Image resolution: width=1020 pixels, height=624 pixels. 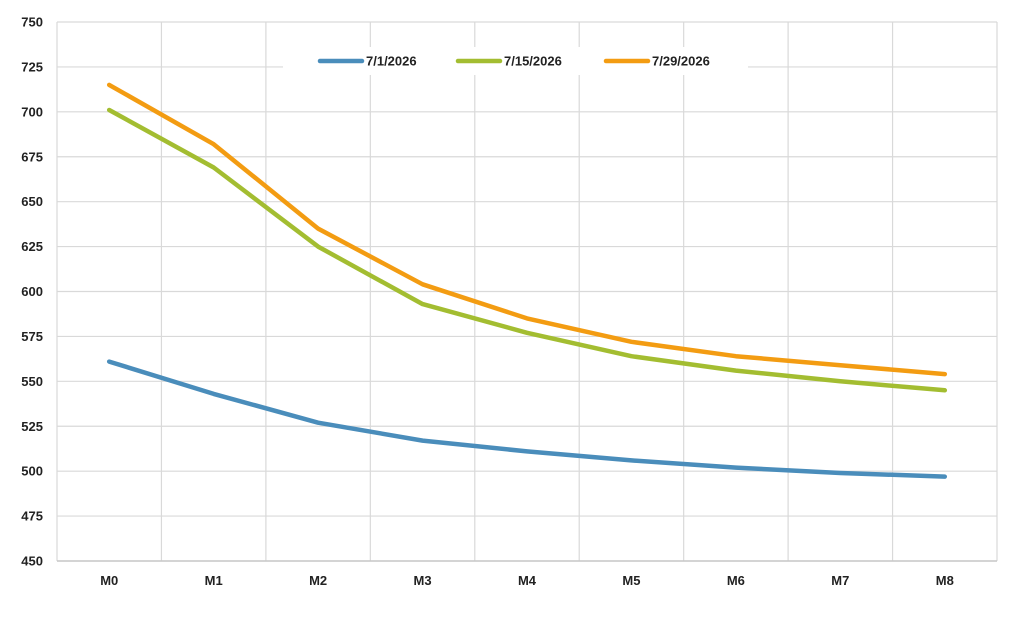 What do you see at coordinates (32, 561) in the screenshot?
I see `y-tick-label: 450` at bounding box center [32, 561].